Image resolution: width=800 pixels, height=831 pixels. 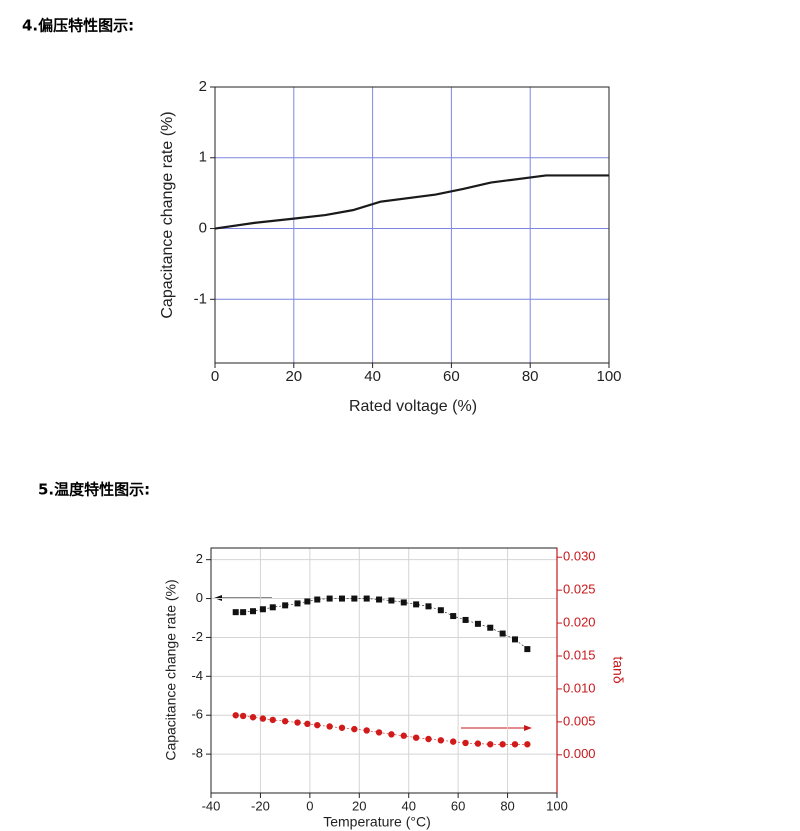 What do you see at coordinates (260, 805) in the screenshot?
I see `x-tick-label: -20` at bounding box center [260, 805].